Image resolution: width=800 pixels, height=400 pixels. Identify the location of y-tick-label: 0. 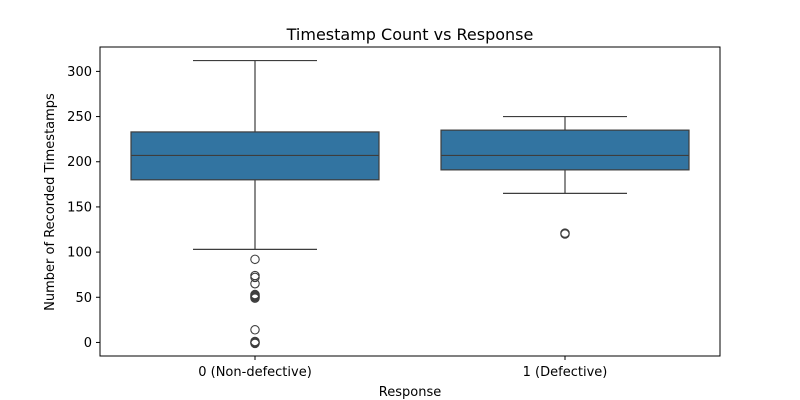
(88, 343).